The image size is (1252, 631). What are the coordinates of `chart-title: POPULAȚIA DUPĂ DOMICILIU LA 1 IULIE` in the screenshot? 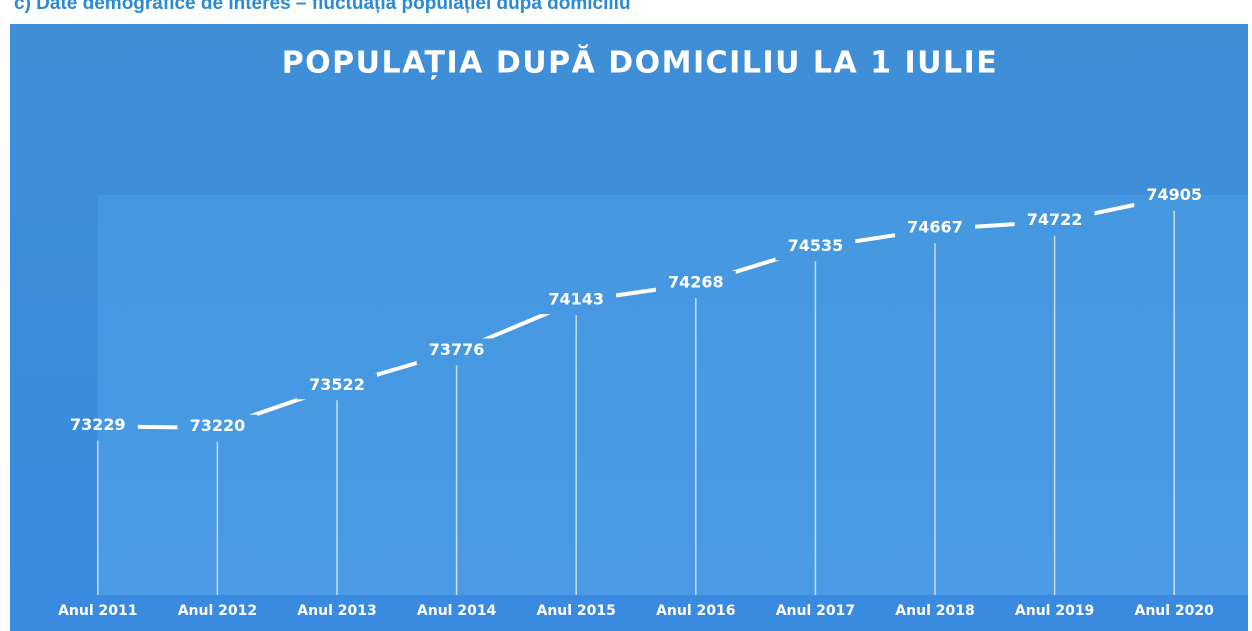 It's located at (640, 62).